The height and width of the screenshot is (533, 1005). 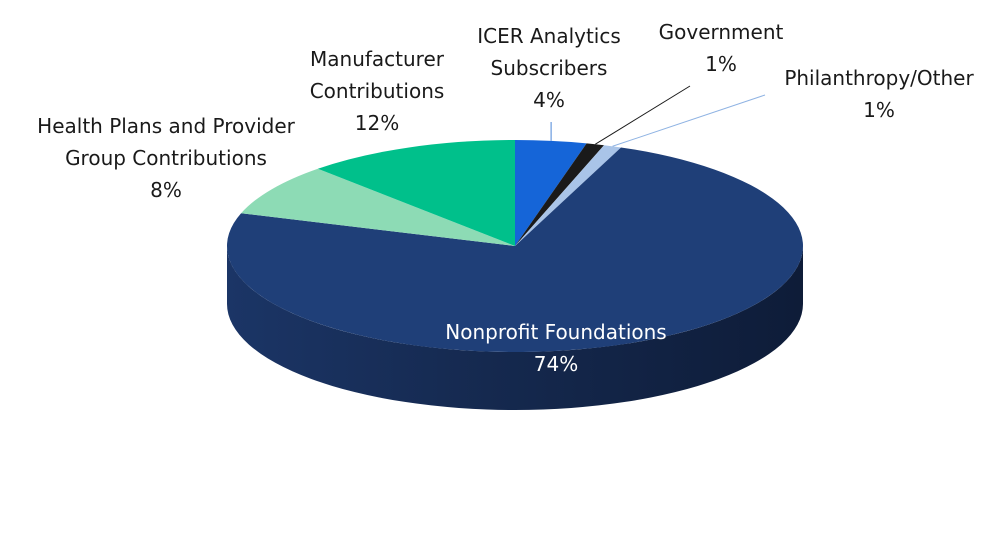 I want to click on category-label: Philanthropy/Other, so click(x=879, y=78).